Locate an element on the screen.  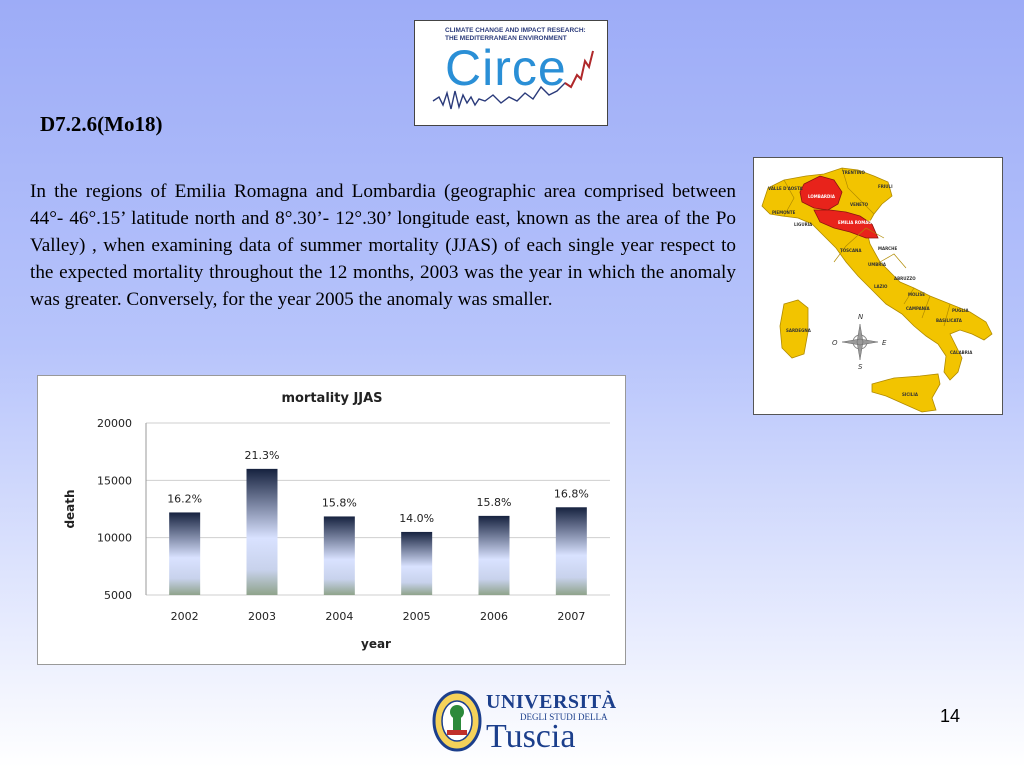
chart-bar-2006 is located at coordinates (494, 555).